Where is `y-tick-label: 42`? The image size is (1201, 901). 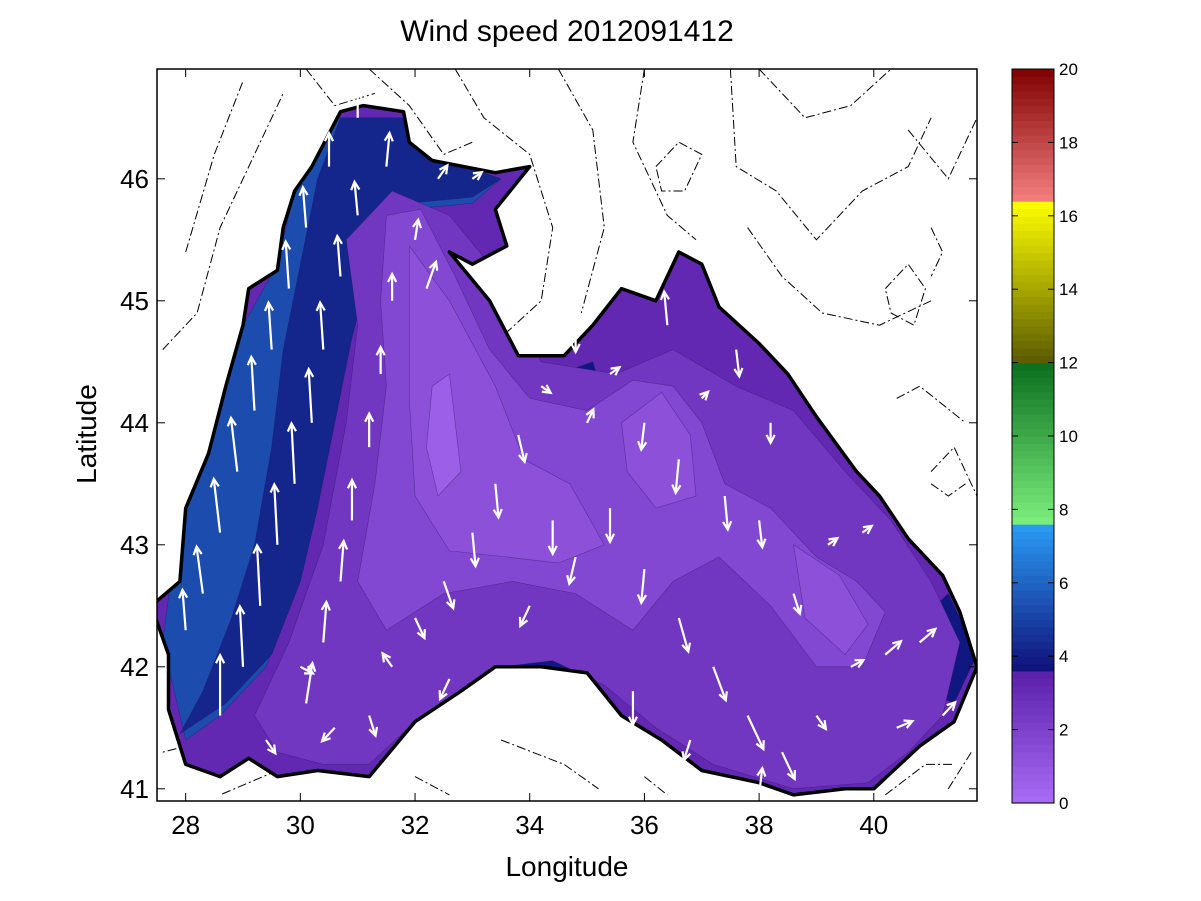
y-tick-label: 42 is located at coordinates (134, 667).